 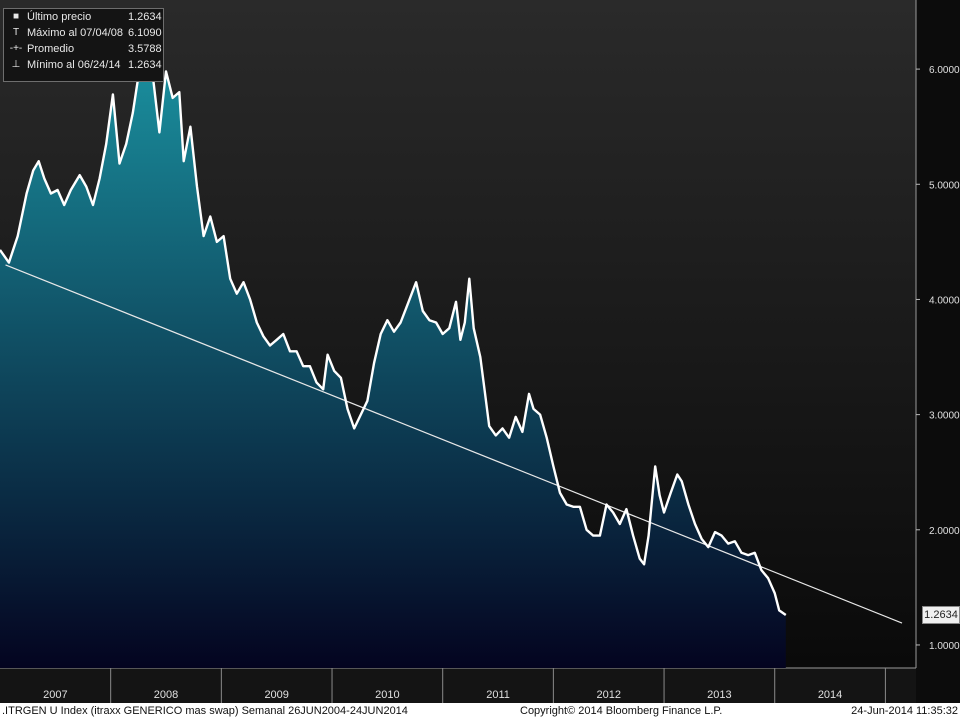 What do you see at coordinates (387, 695) in the screenshot?
I see `x-tick-label: 2010` at bounding box center [387, 695].